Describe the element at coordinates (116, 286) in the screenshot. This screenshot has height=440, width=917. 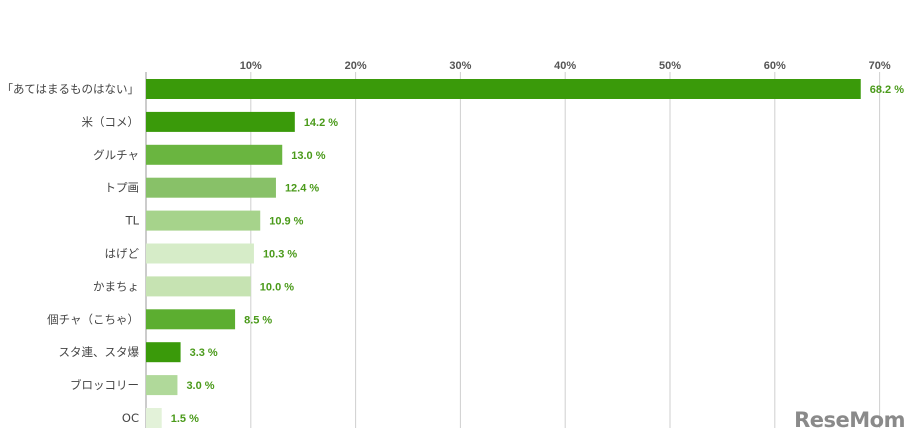
I see `category-label: かまちょ` at that location.